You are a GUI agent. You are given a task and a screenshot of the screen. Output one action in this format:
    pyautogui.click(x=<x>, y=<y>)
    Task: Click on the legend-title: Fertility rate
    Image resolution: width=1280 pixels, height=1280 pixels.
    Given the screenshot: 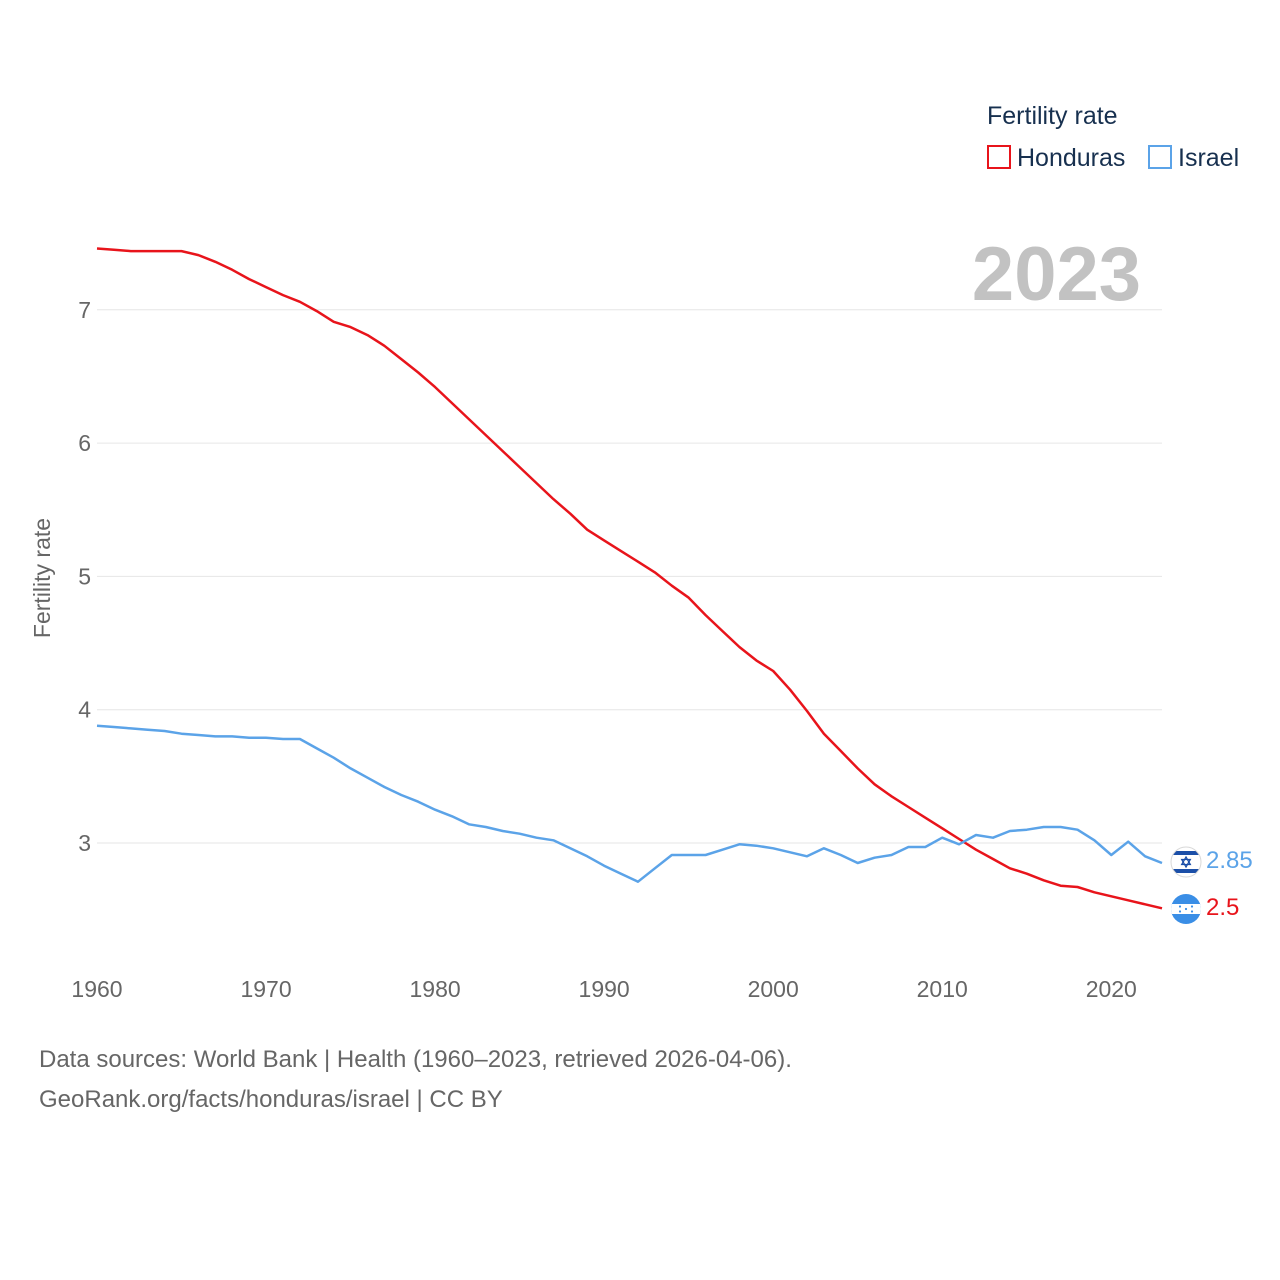 What is the action you would take?
    pyautogui.click(x=1052, y=116)
    